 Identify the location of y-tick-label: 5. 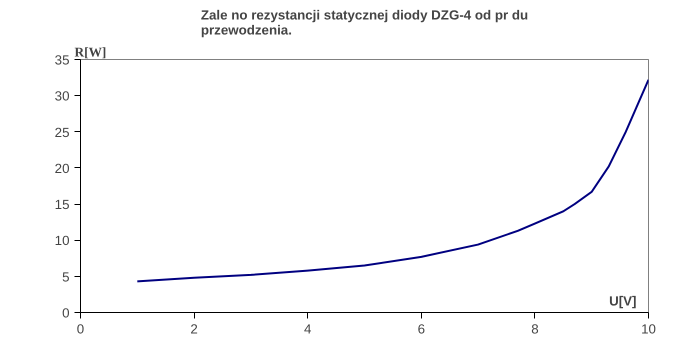
(66, 276).